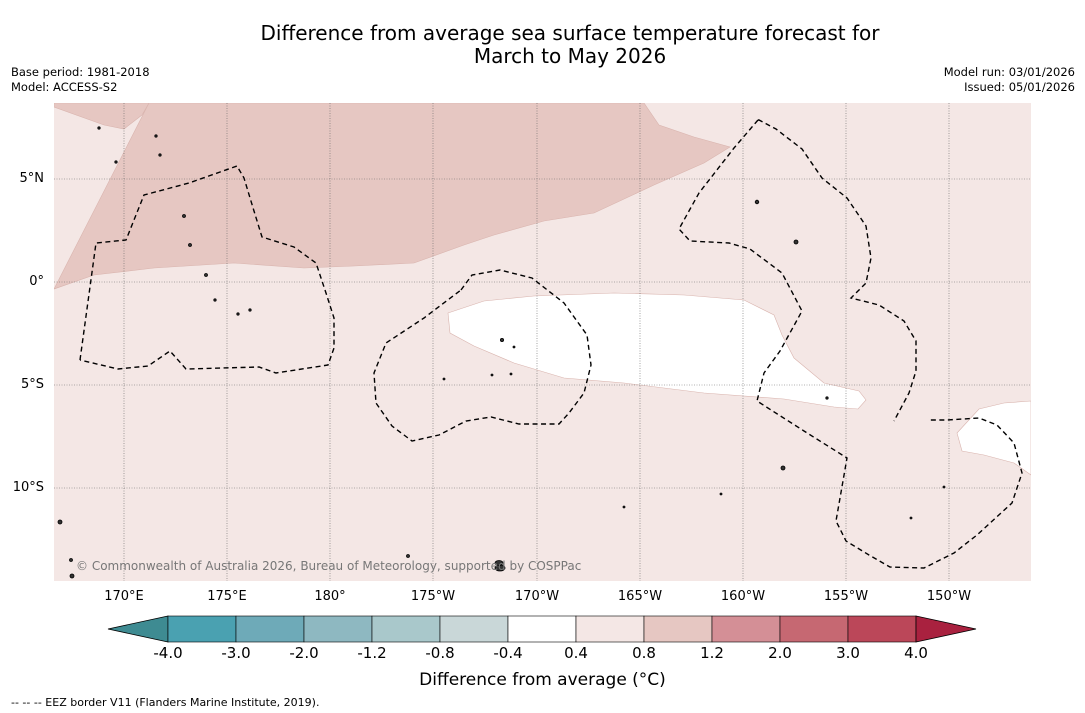 The height and width of the screenshot is (713, 1085). What do you see at coordinates (32, 178) in the screenshot?
I see `lat-label-5n: 5°N` at bounding box center [32, 178].